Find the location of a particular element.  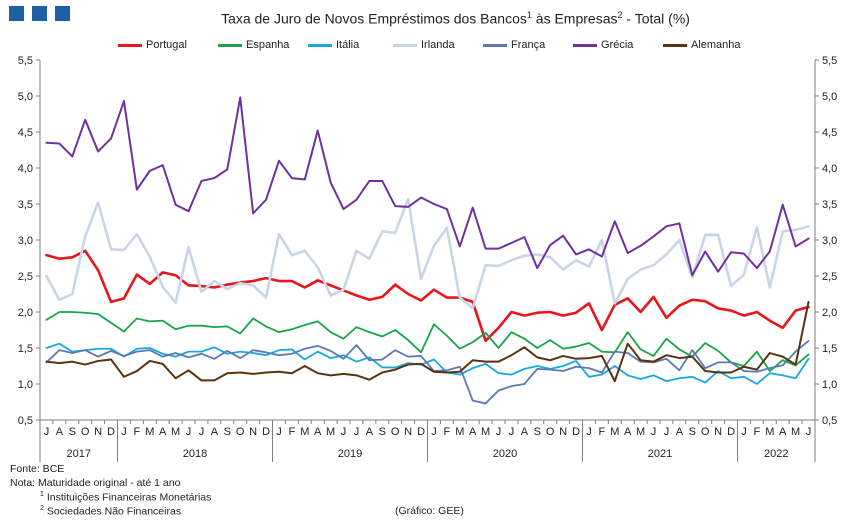

y-tick-label-right: 3,0 is located at coordinates (829, 241).